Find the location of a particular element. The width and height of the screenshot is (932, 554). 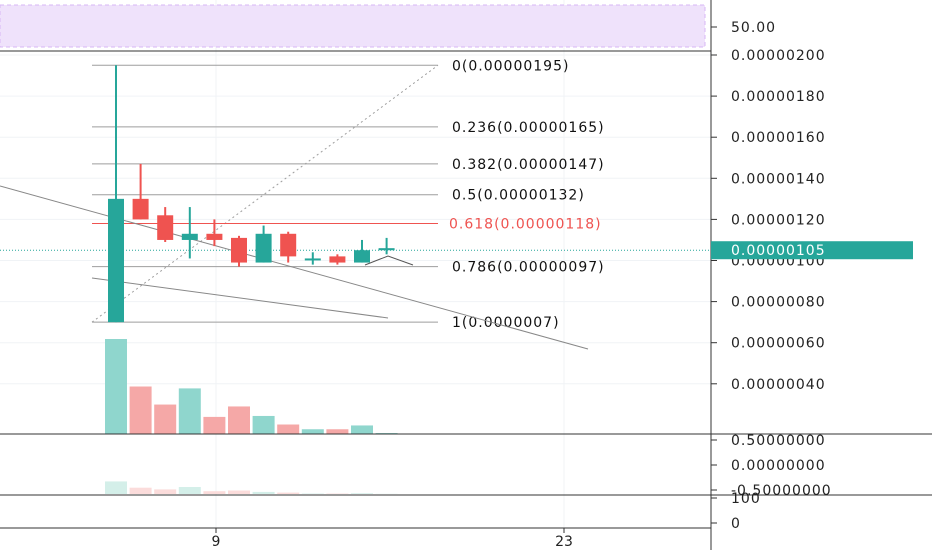

price-axis-label: 0.00000080 is located at coordinates (778, 303).